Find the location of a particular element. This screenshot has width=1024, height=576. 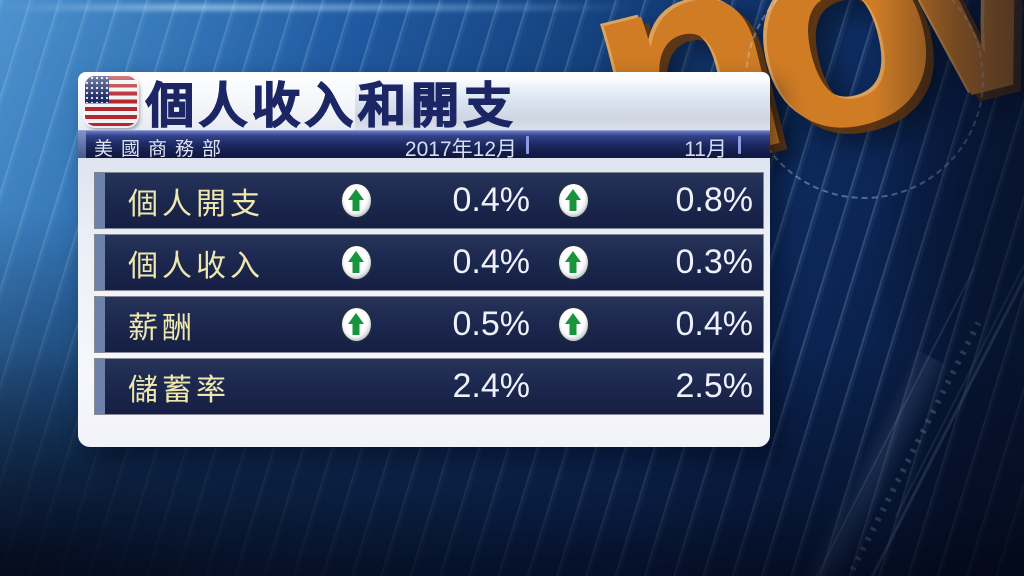

value-nov: 0.3% is located at coordinates (714, 262).